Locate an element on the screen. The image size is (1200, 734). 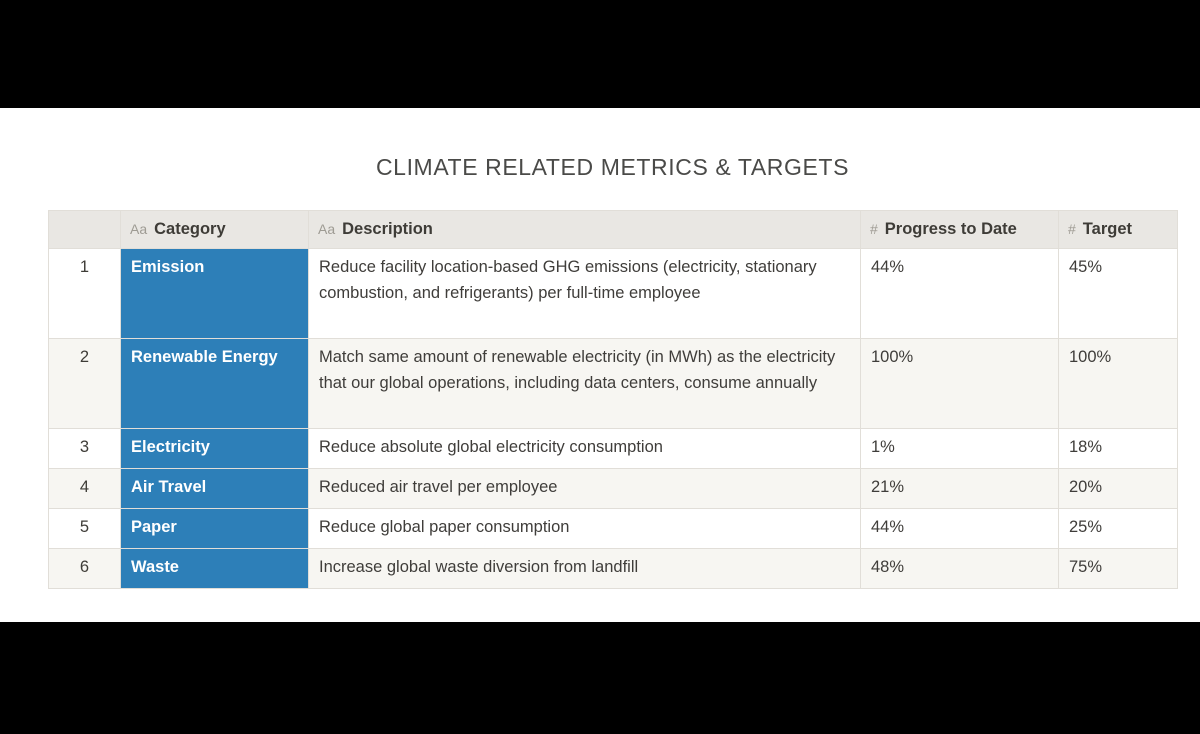
column-header-label: Description is located at coordinates (387, 229).